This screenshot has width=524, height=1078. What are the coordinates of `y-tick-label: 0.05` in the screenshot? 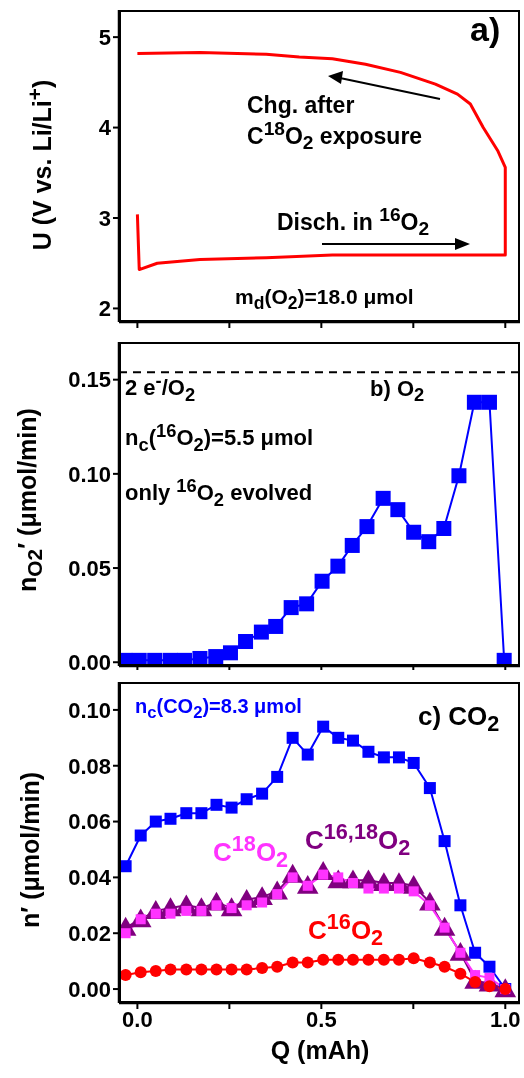 It's located at (89, 568).